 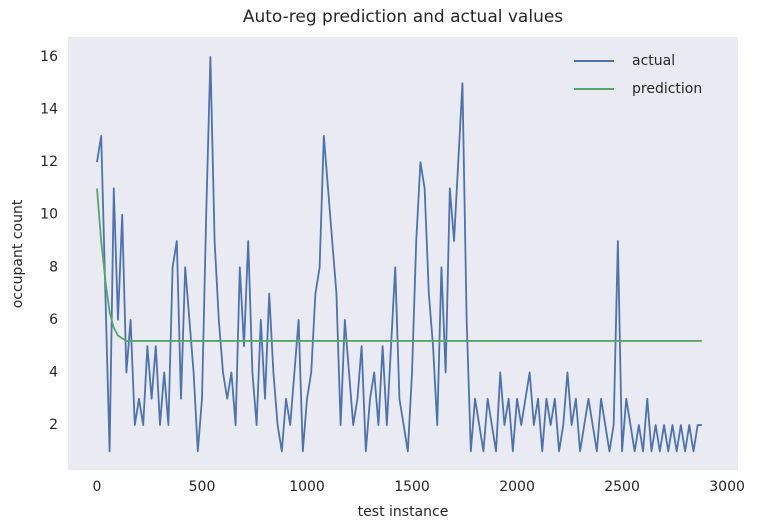 I want to click on x-axis-label: test instance, so click(x=403, y=512).